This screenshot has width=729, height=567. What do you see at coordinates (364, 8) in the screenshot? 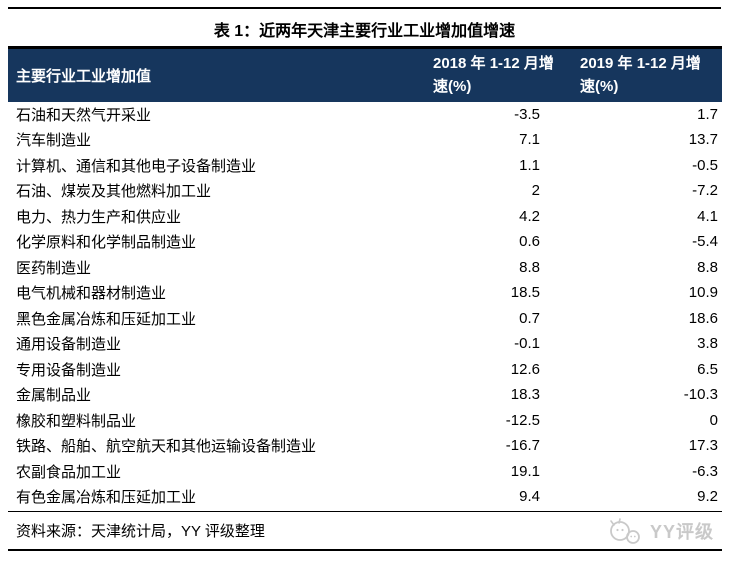
I see `top-rule` at bounding box center [364, 8].